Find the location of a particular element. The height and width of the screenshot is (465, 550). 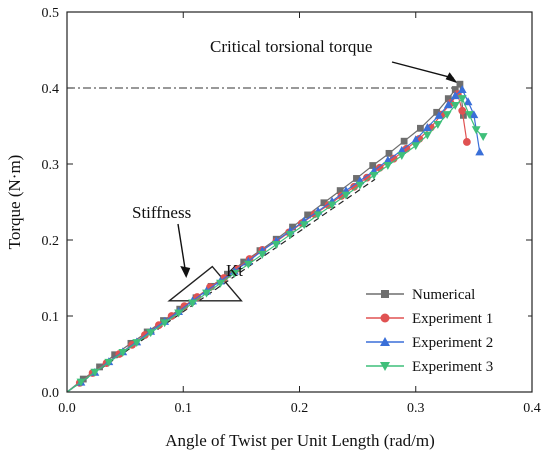

y-tick-label: 0.2 is located at coordinates (51, 241).